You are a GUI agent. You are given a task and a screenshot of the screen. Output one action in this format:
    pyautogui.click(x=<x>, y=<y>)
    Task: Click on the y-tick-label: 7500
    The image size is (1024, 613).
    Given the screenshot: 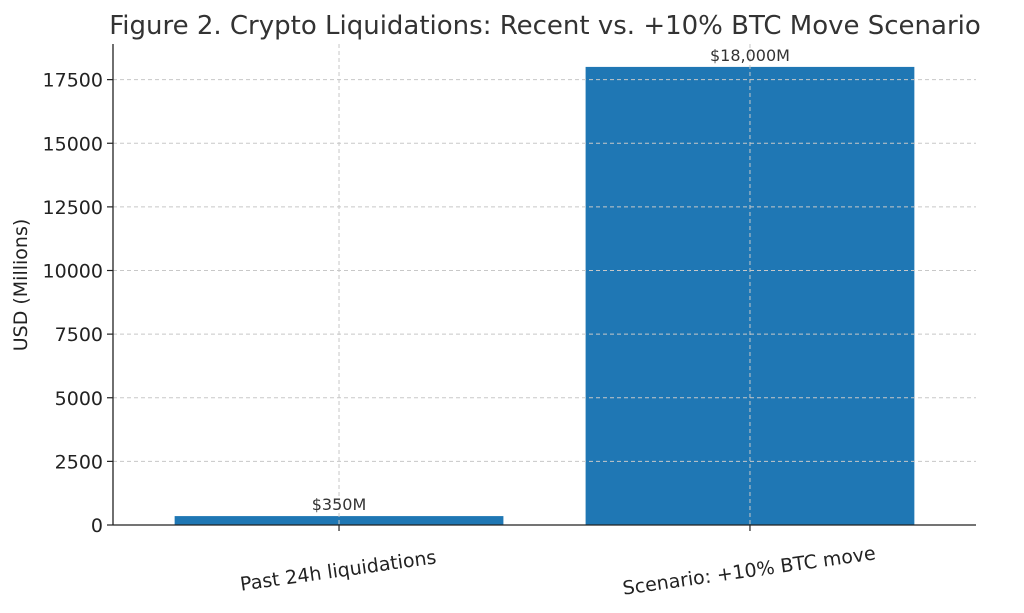 What is the action you would take?
    pyautogui.click(x=79, y=335)
    